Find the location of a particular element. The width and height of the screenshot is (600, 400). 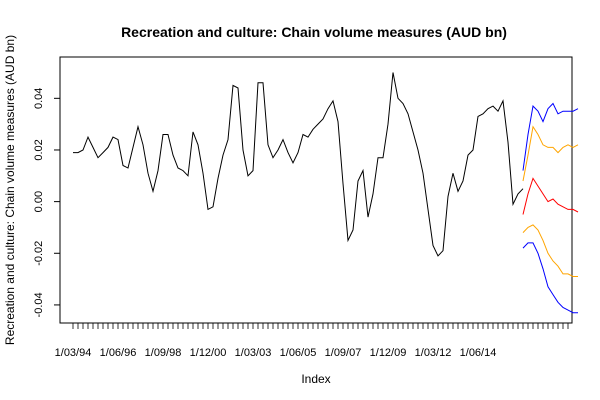

y-axis: -0.04 -0.02 0.00 0.02 0.04 is located at coordinates (46, 202).